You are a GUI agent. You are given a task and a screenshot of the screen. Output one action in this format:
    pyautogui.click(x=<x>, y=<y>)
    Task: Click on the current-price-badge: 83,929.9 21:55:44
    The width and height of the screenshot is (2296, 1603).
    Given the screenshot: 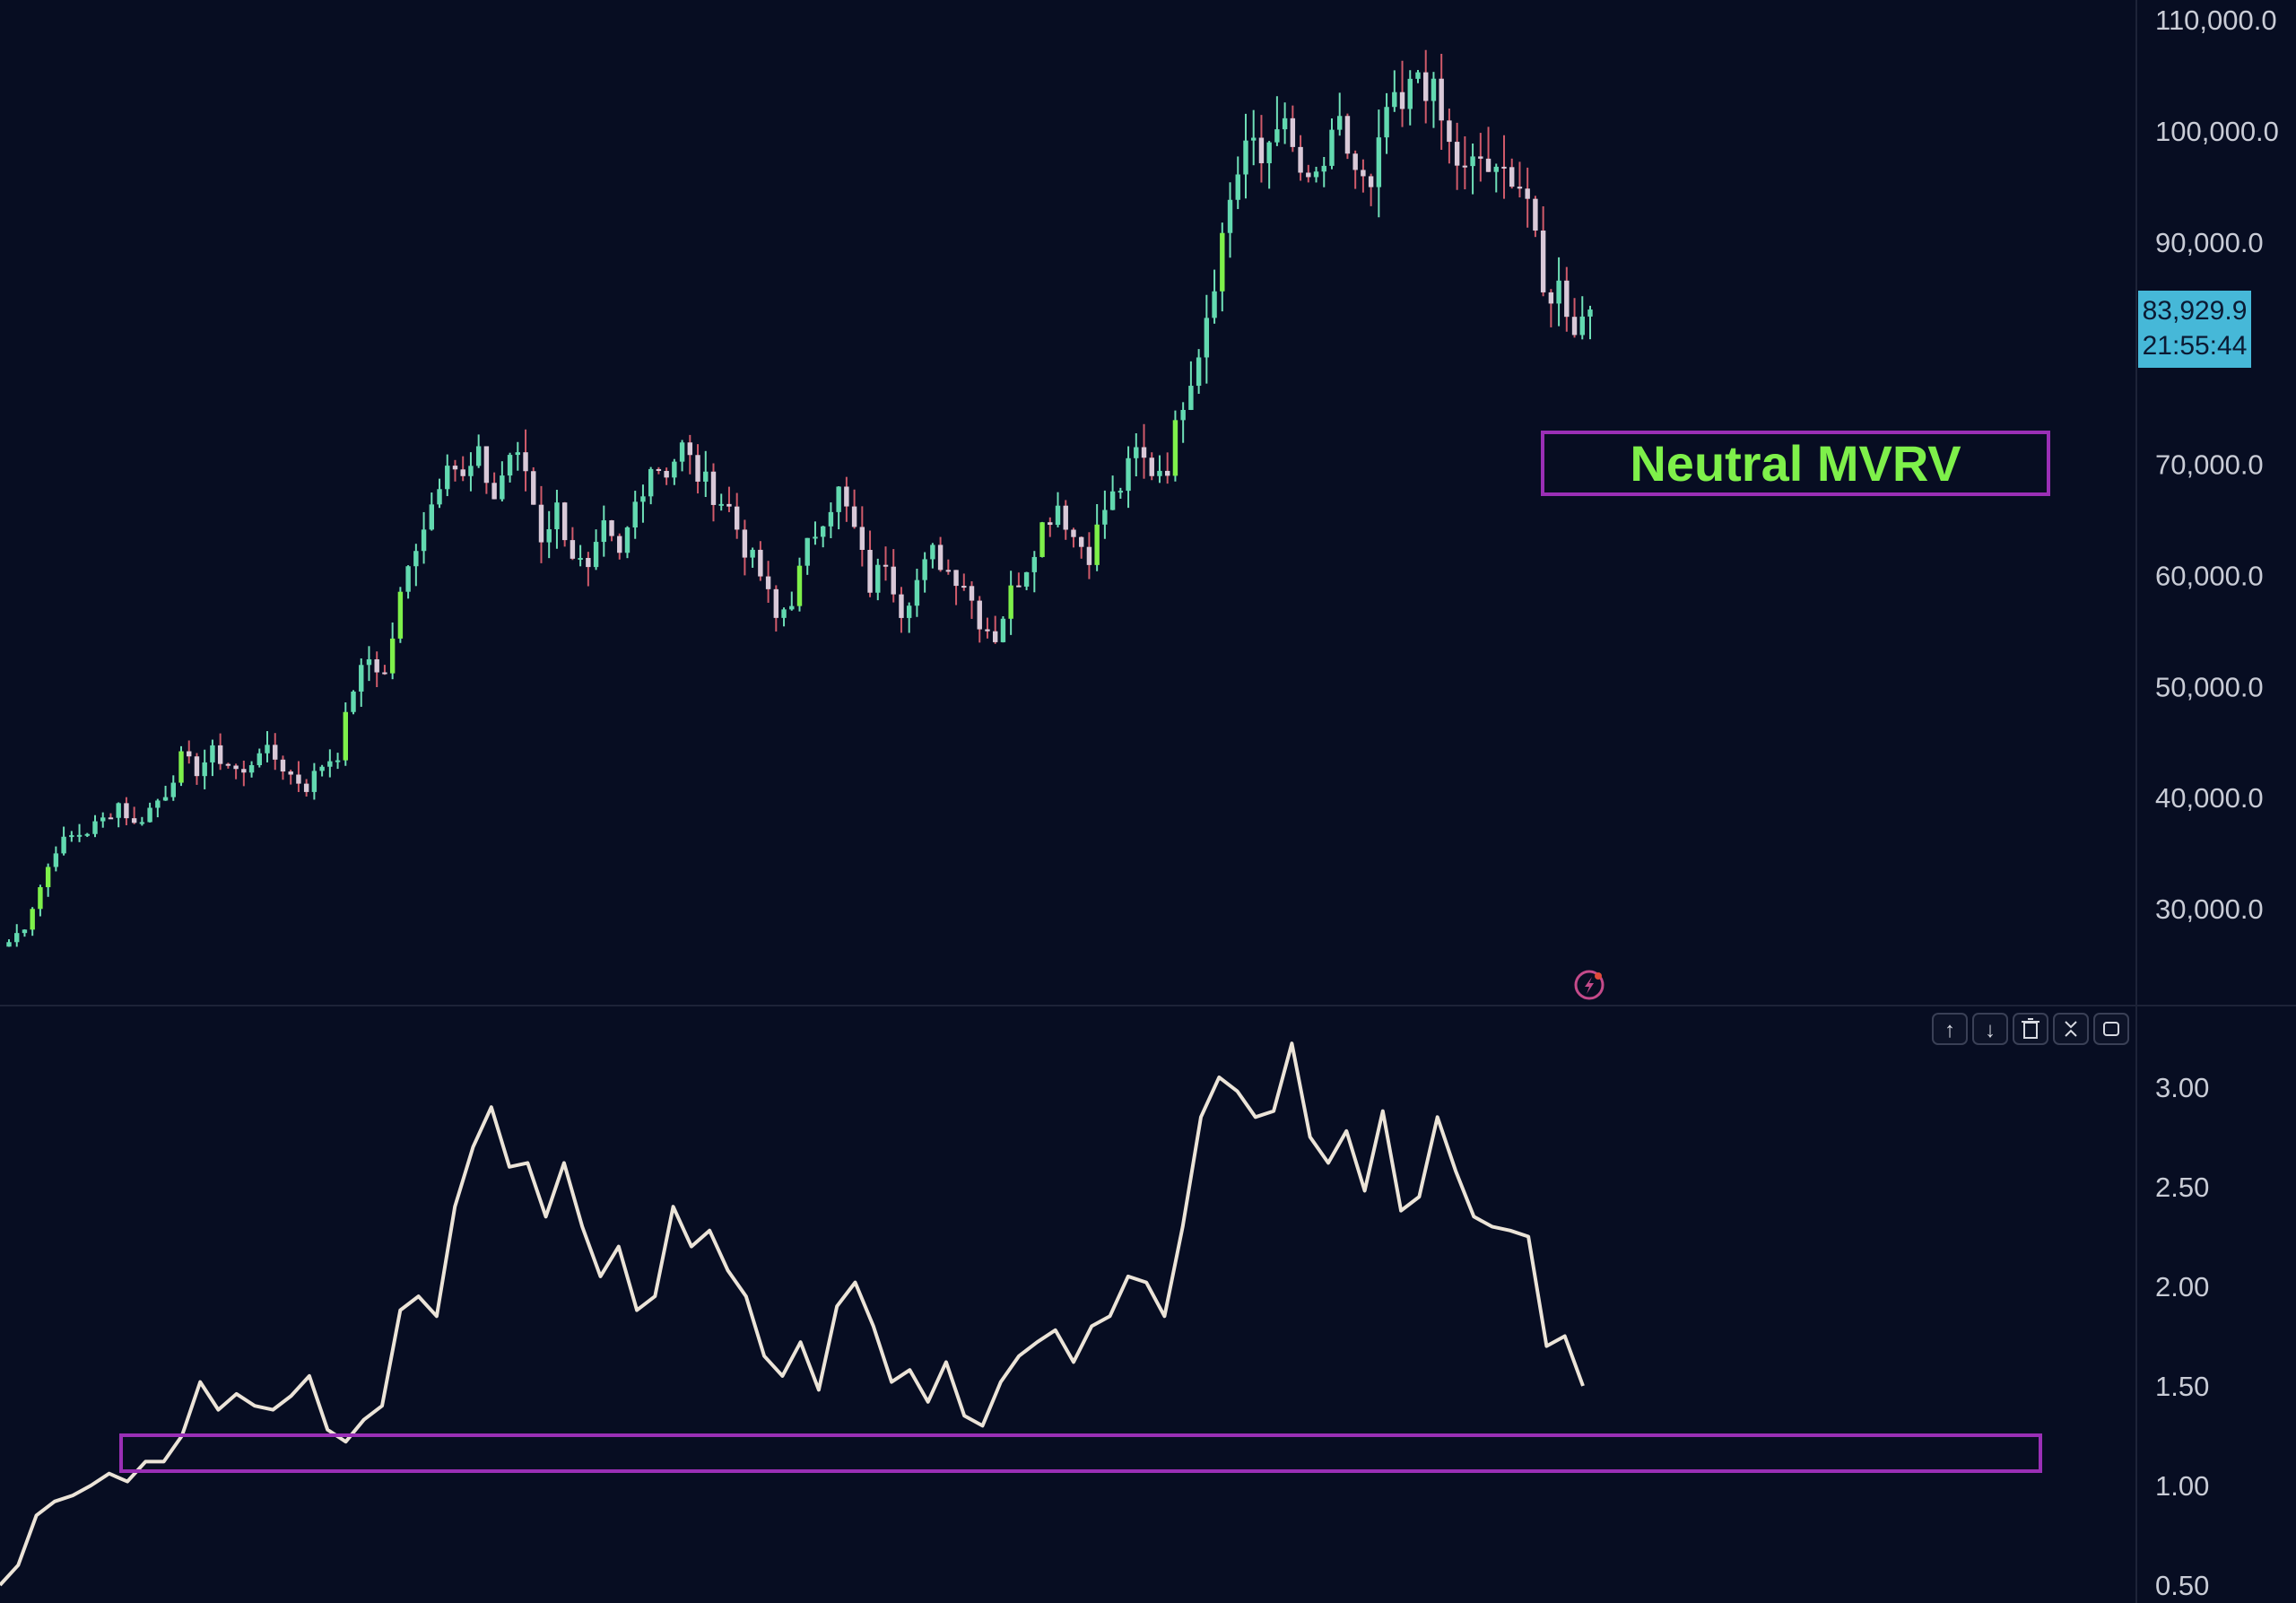 What is the action you would take?
    pyautogui.click(x=2194, y=329)
    